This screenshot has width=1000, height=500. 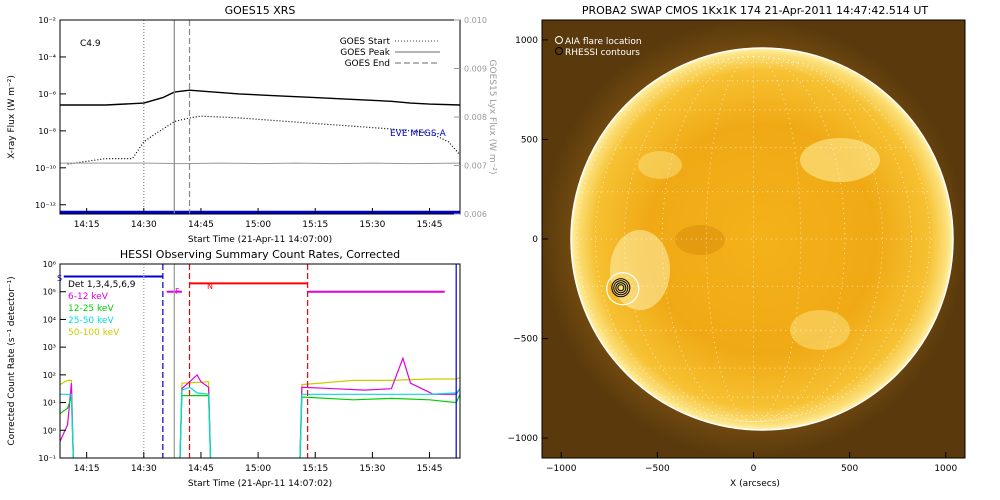 What do you see at coordinates (258, 469) in the screenshot?
I see `hessi-xtick-label: 15:00` at bounding box center [258, 469].